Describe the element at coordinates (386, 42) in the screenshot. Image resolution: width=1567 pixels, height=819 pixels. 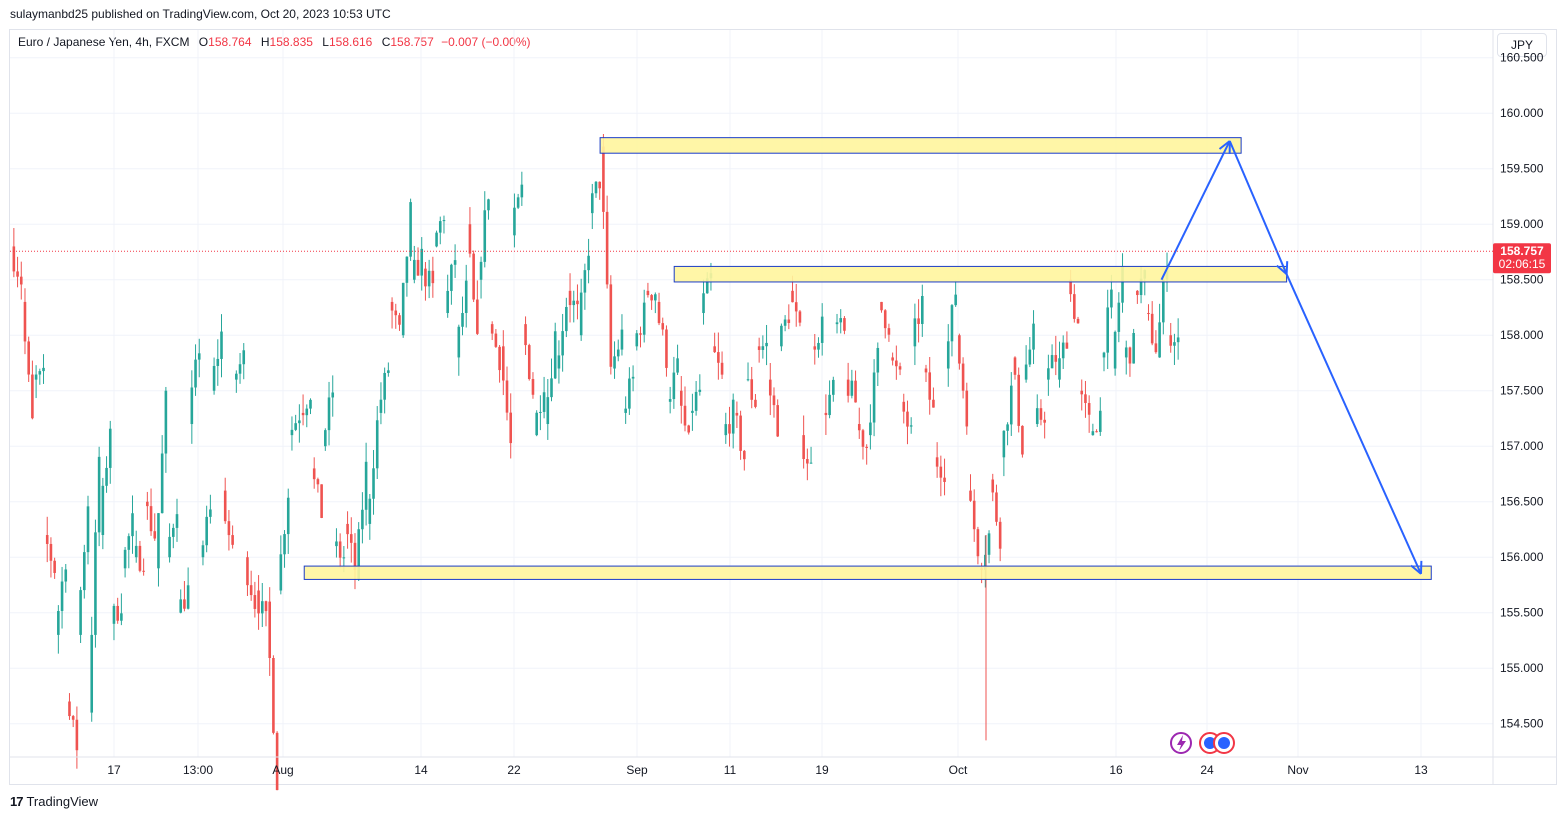
I see `close-label: C` at that location.